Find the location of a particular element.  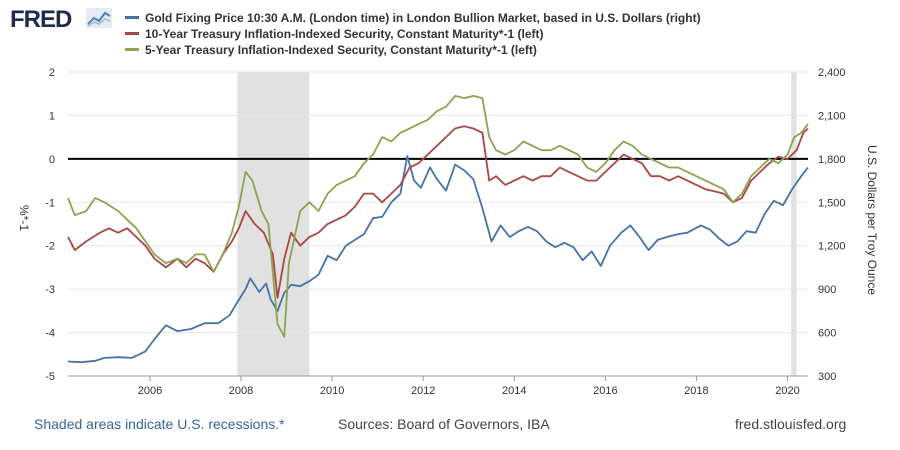

y-right-tick-label: 300 is located at coordinates (827, 377).